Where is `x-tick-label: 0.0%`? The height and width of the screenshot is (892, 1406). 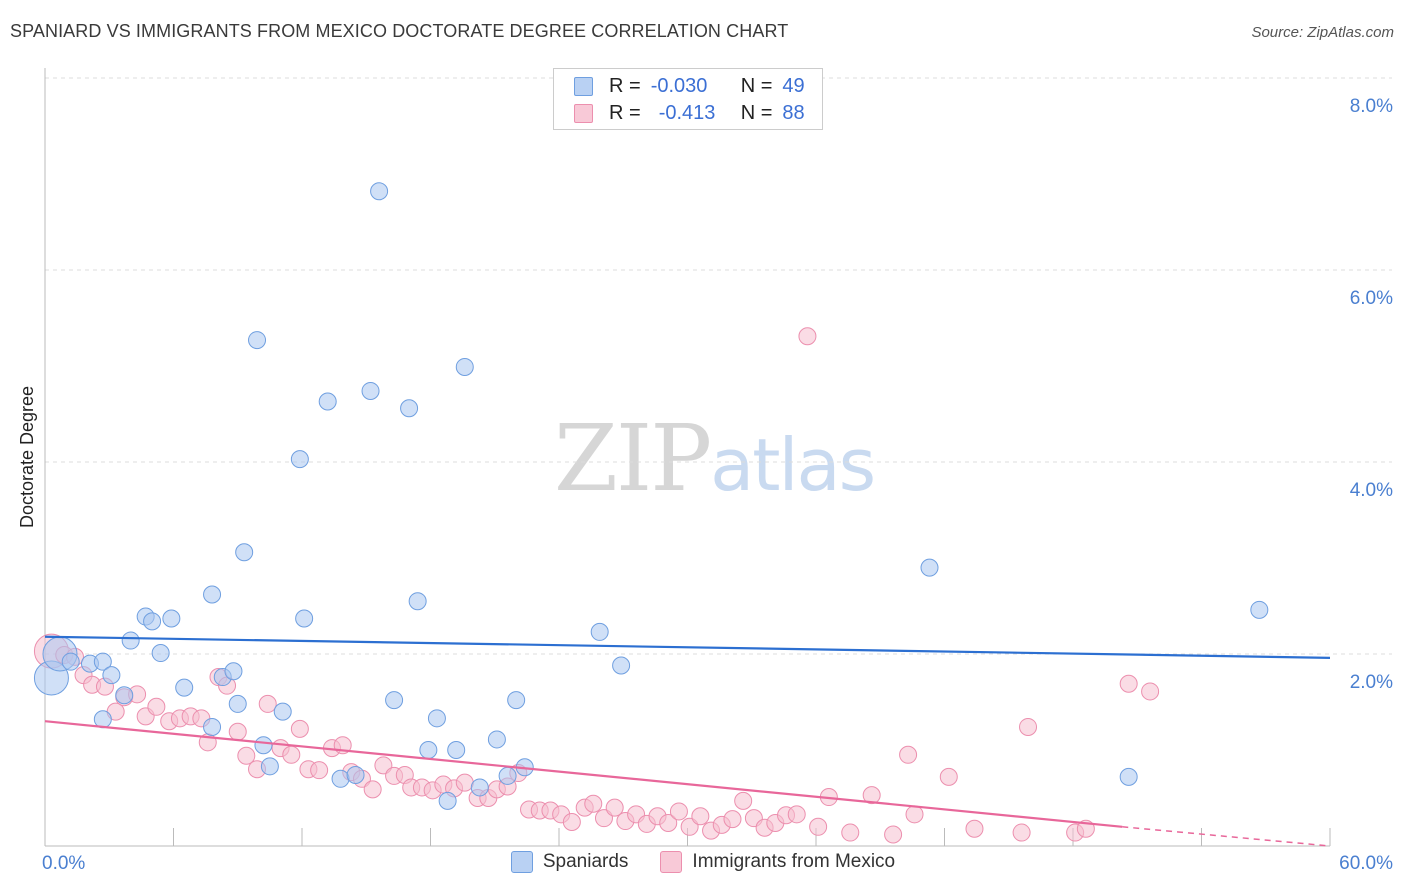
x-tick-label: 0.0% is located at coordinates (63, 863).